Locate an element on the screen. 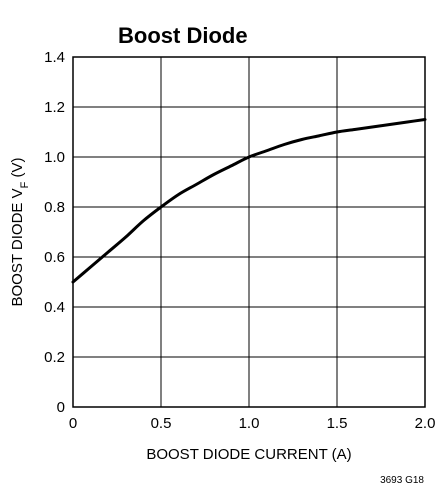 The width and height of the screenshot is (437, 491). y-axis-label: BOOST DIODE VF (V) is located at coordinates (20, 232).